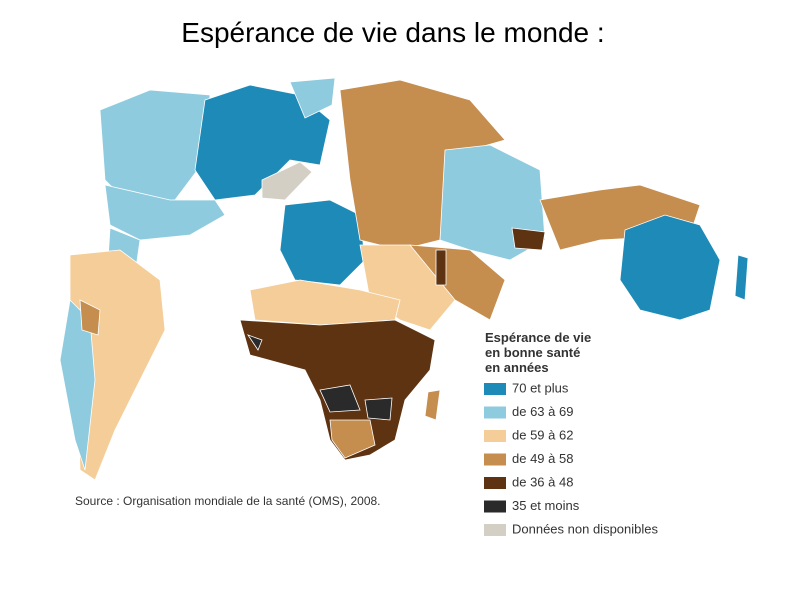  I want to click on legend-label: de 59 à 62, so click(542, 434).